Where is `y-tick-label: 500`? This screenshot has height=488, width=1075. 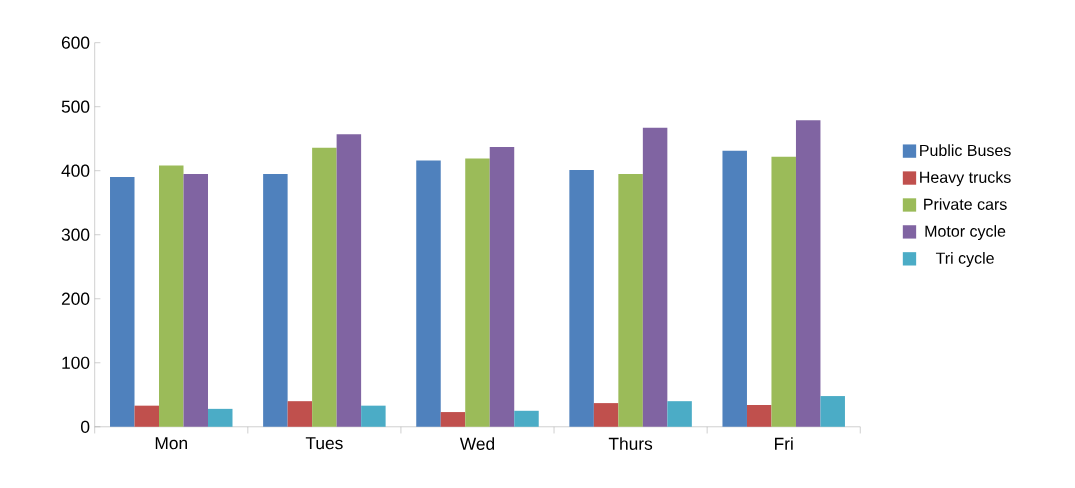
y-tick-label: 500 is located at coordinates (75, 106).